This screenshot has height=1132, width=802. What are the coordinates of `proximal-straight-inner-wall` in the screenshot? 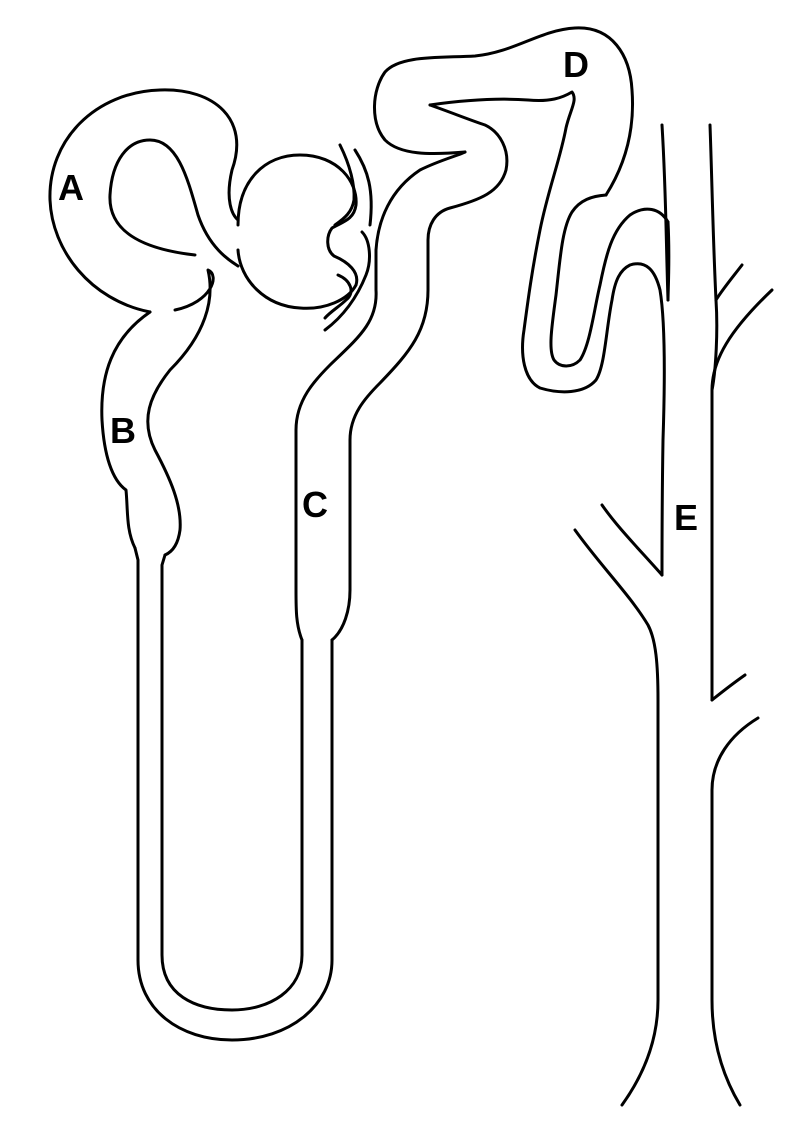 It's located at (180, 412).